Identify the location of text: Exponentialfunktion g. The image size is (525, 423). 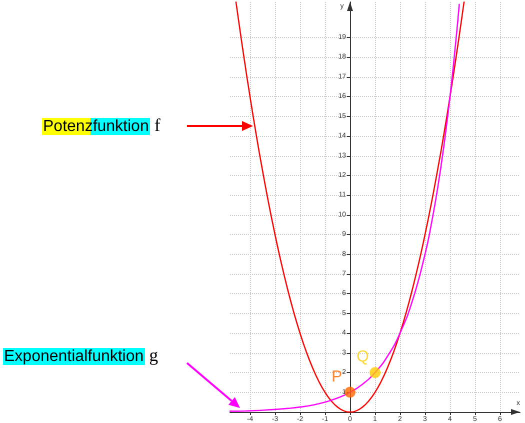
(80, 355).